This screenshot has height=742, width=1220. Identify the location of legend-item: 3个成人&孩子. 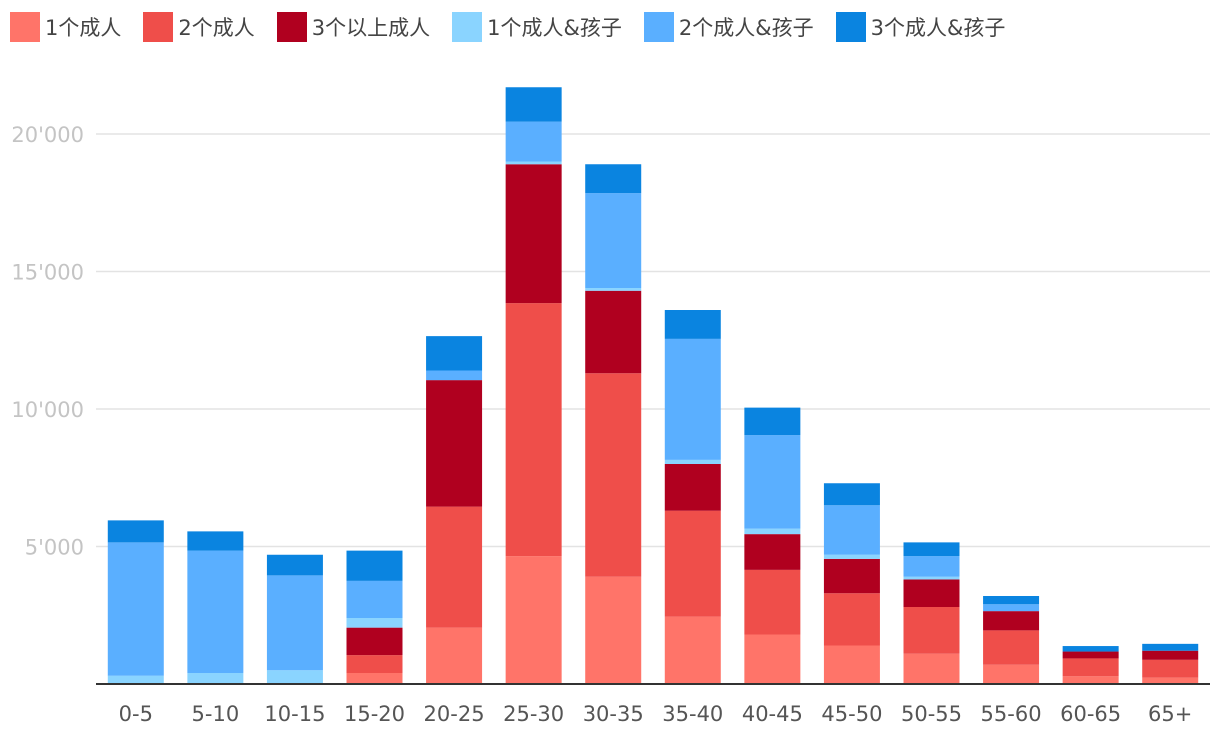
(920, 27).